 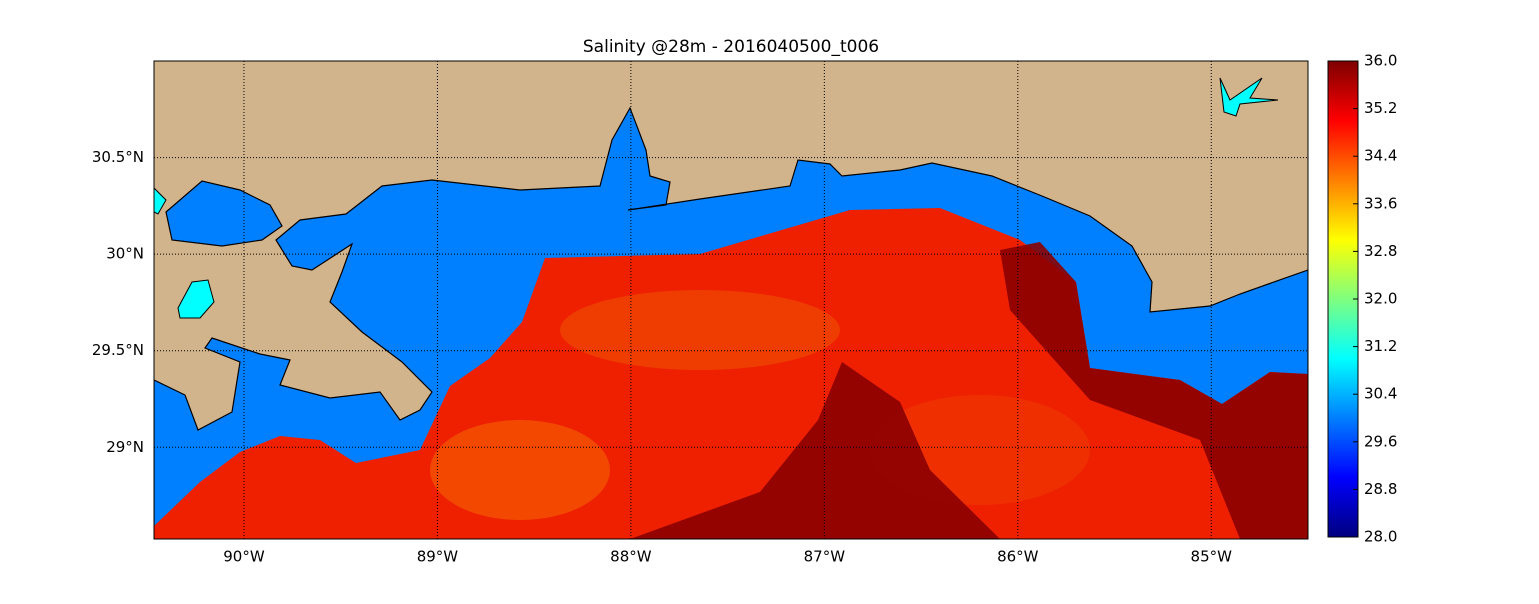 What do you see at coordinates (1380, 108) in the screenshot?
I see `colorbar-tick-label: 35.2` at bounding box center [1380, 108].